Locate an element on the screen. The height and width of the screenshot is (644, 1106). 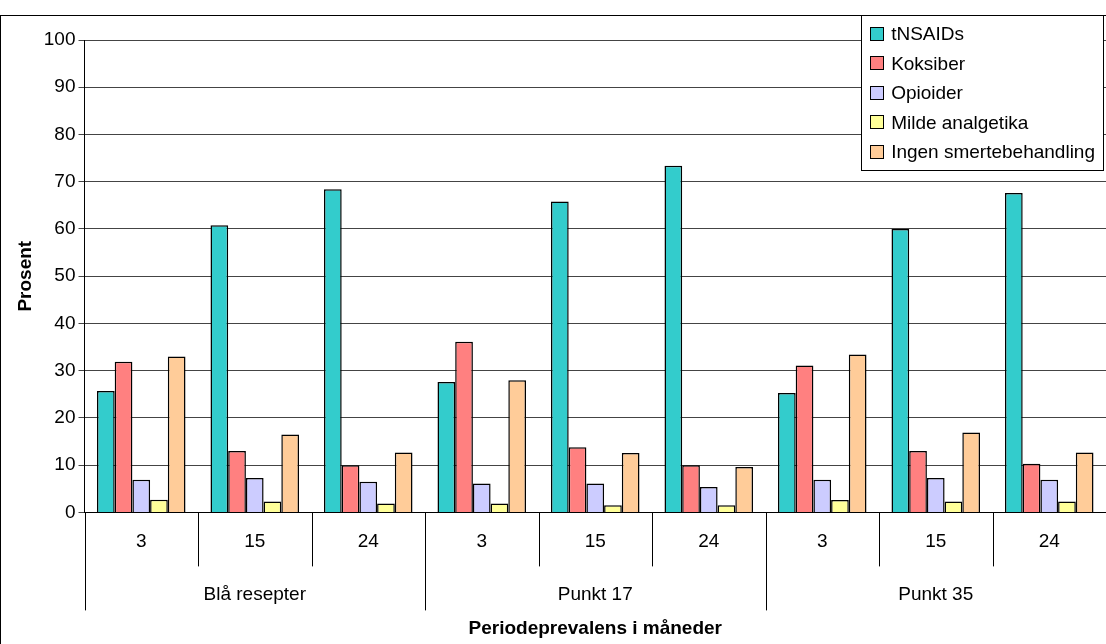
y-tick-label: 30 is located at coordinates (65, 369).